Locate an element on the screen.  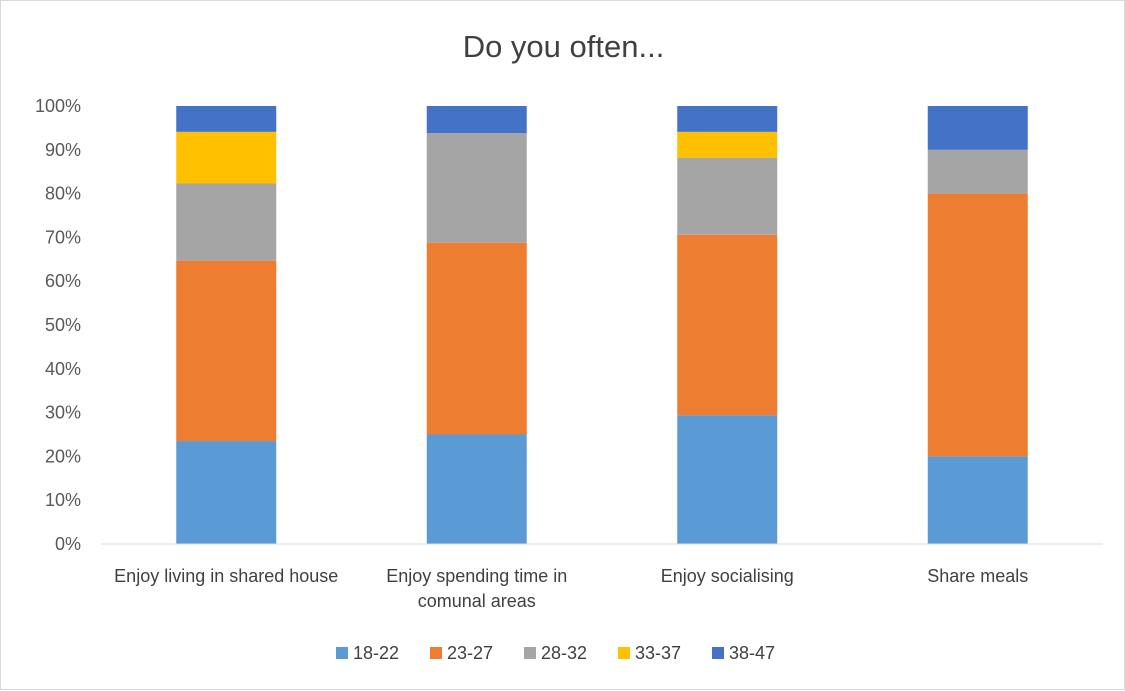
y-tick-label: 60% is located at coordinates (63, 281).